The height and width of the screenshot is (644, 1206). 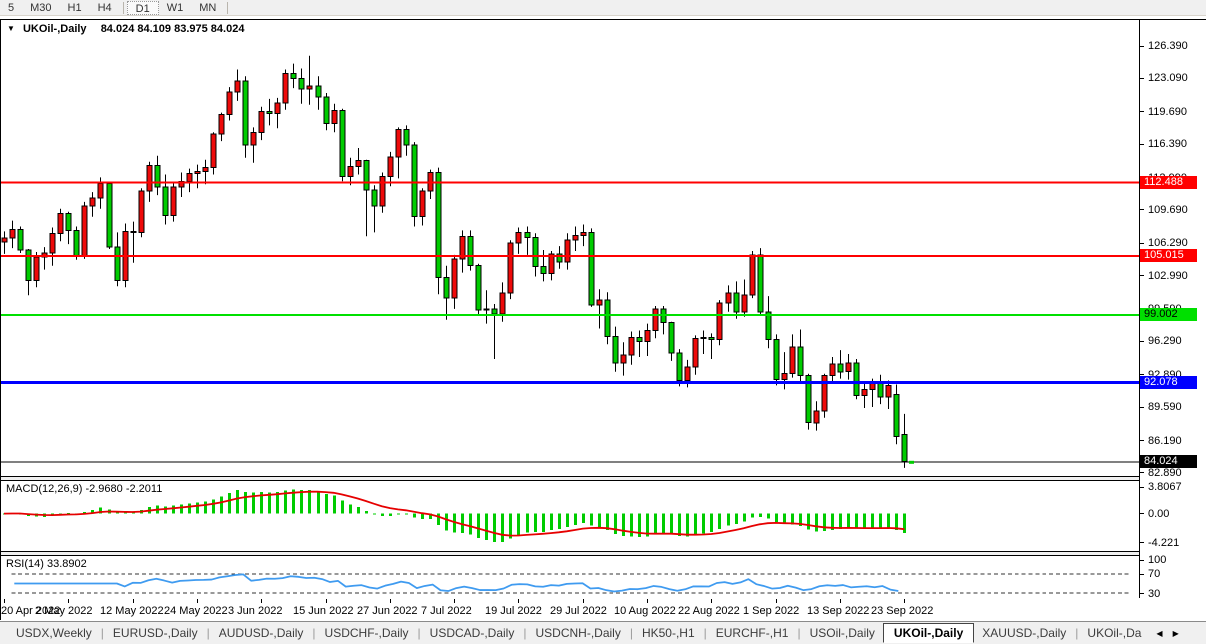 I want to click on chart-tab-usdcad-daily: USDCAD-,Daily, so click(x=472, y=633).